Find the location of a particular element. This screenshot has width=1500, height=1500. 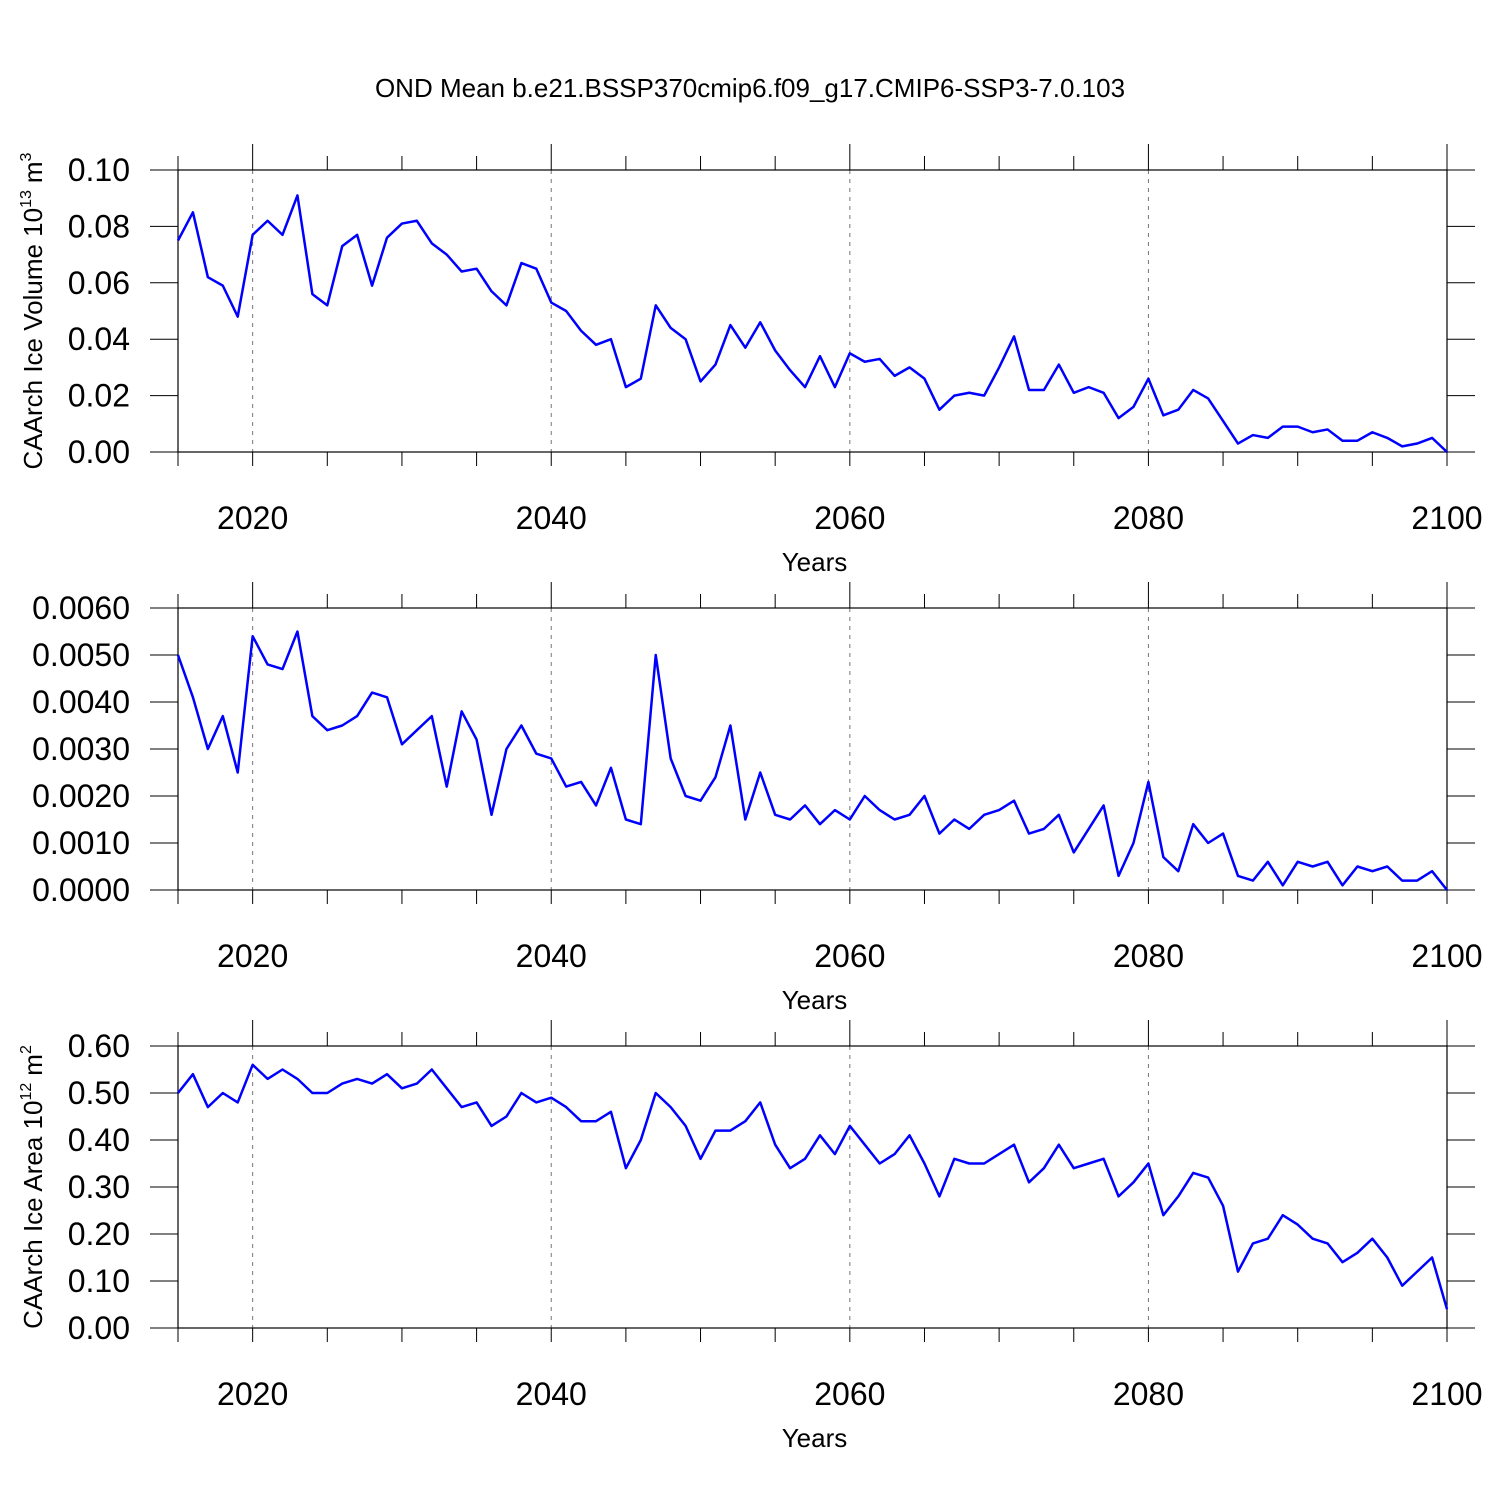

y-axis-label-text: CAArch Ice Area 10 is located at coordinates (33, 1215).